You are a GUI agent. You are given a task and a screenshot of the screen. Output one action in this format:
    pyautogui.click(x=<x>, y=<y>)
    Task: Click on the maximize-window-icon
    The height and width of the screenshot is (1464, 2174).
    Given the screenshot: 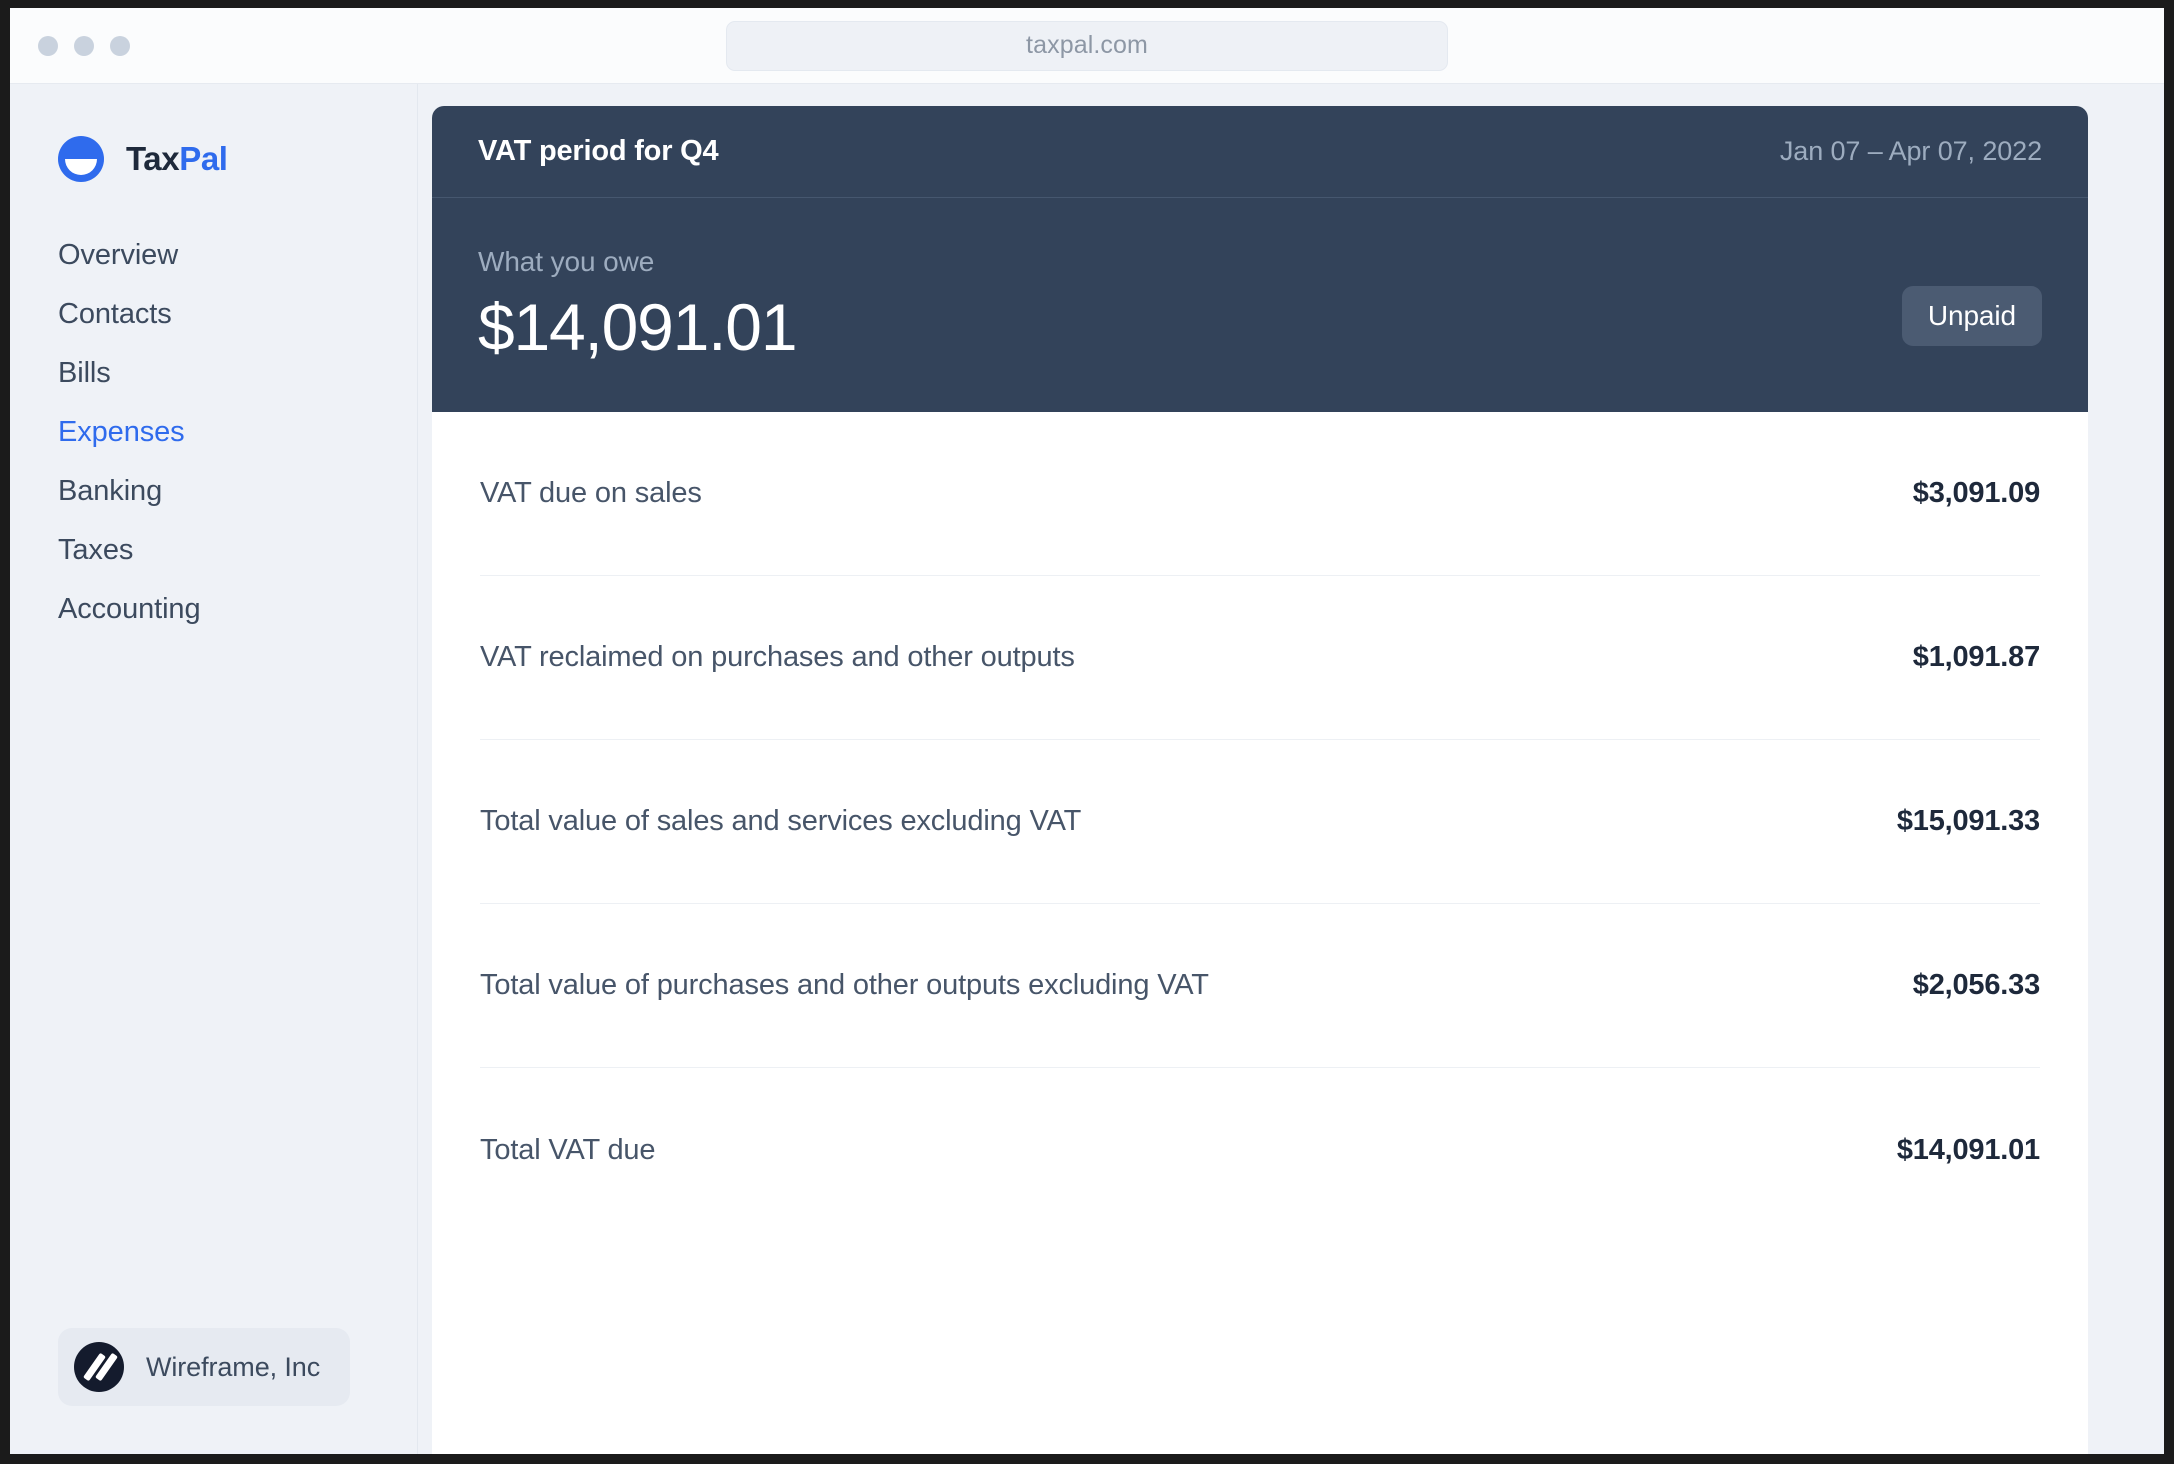 What is the action you would take?
    pyautogui.click(x=120, y=45)
    